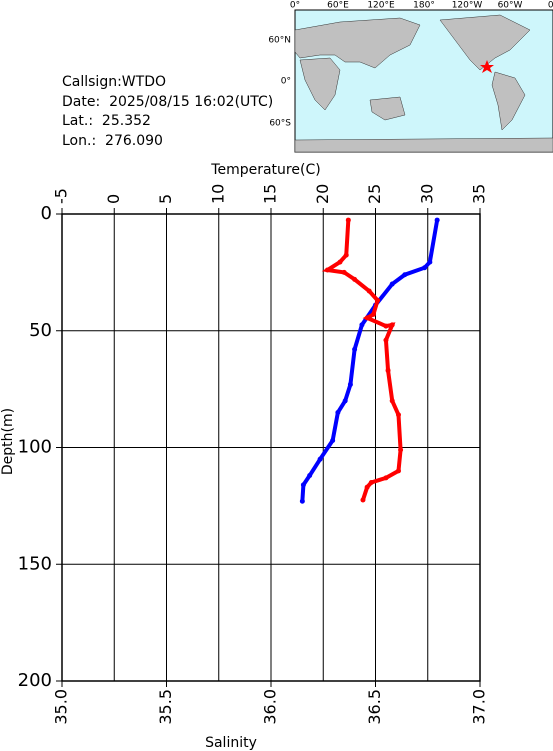 Image resolution: width=553 pixels, height=751 pixels. Describe the element at coordinates (374, 194) in the screenshot. I see `x2-tick-label: 25` at that location.